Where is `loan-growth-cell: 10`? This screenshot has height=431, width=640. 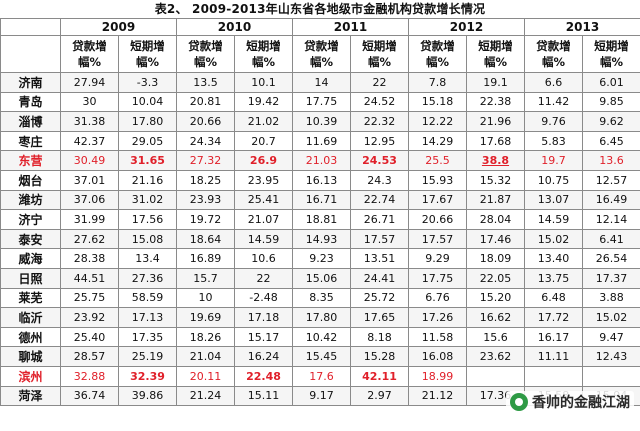 loan-growth-cell: 10 is located at coordinates (205, 298).